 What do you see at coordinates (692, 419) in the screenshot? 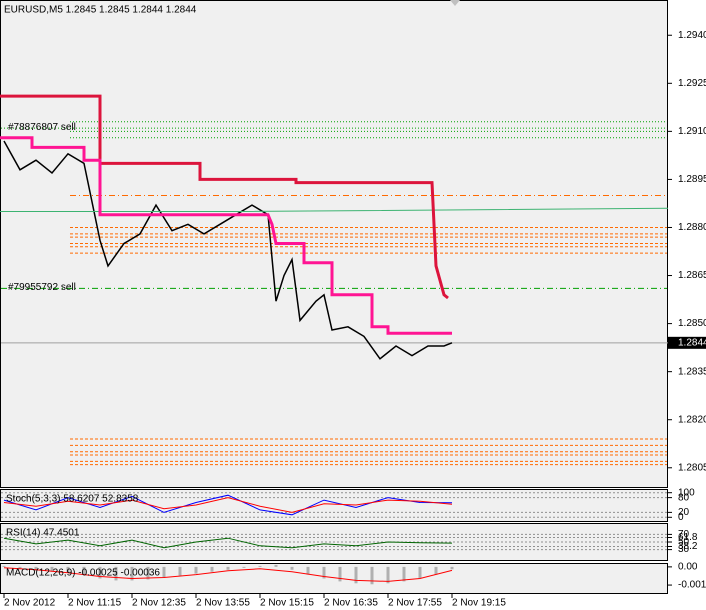
I see `y-tick-label: 1.2820` at bounding box center [692, 419].